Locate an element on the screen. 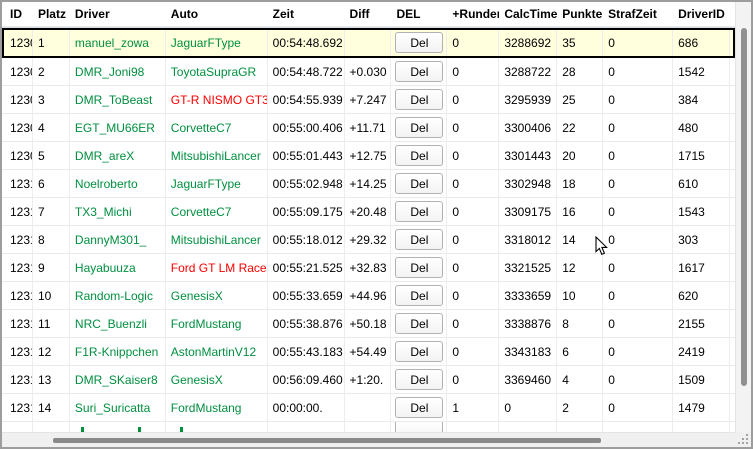 The height and width of the screenshot is (449, 753). cell-driver: TX3_Michi is located at coordinates (117, 212).